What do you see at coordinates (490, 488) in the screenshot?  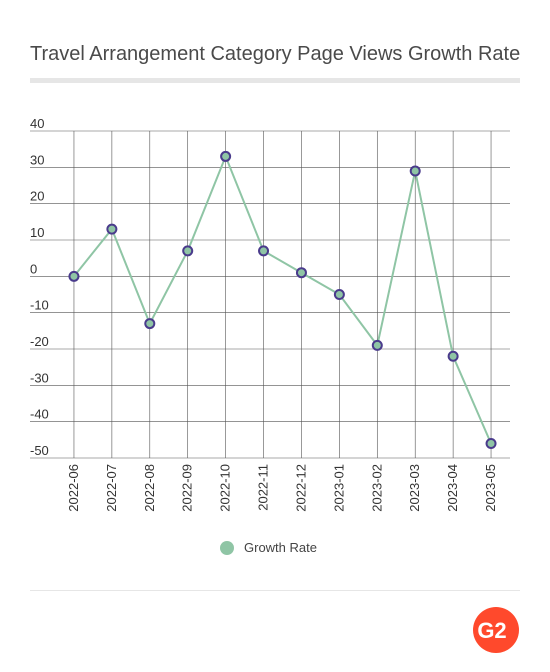 I see `x-tick-label: 2023-05` at bounding box center [490, 488].